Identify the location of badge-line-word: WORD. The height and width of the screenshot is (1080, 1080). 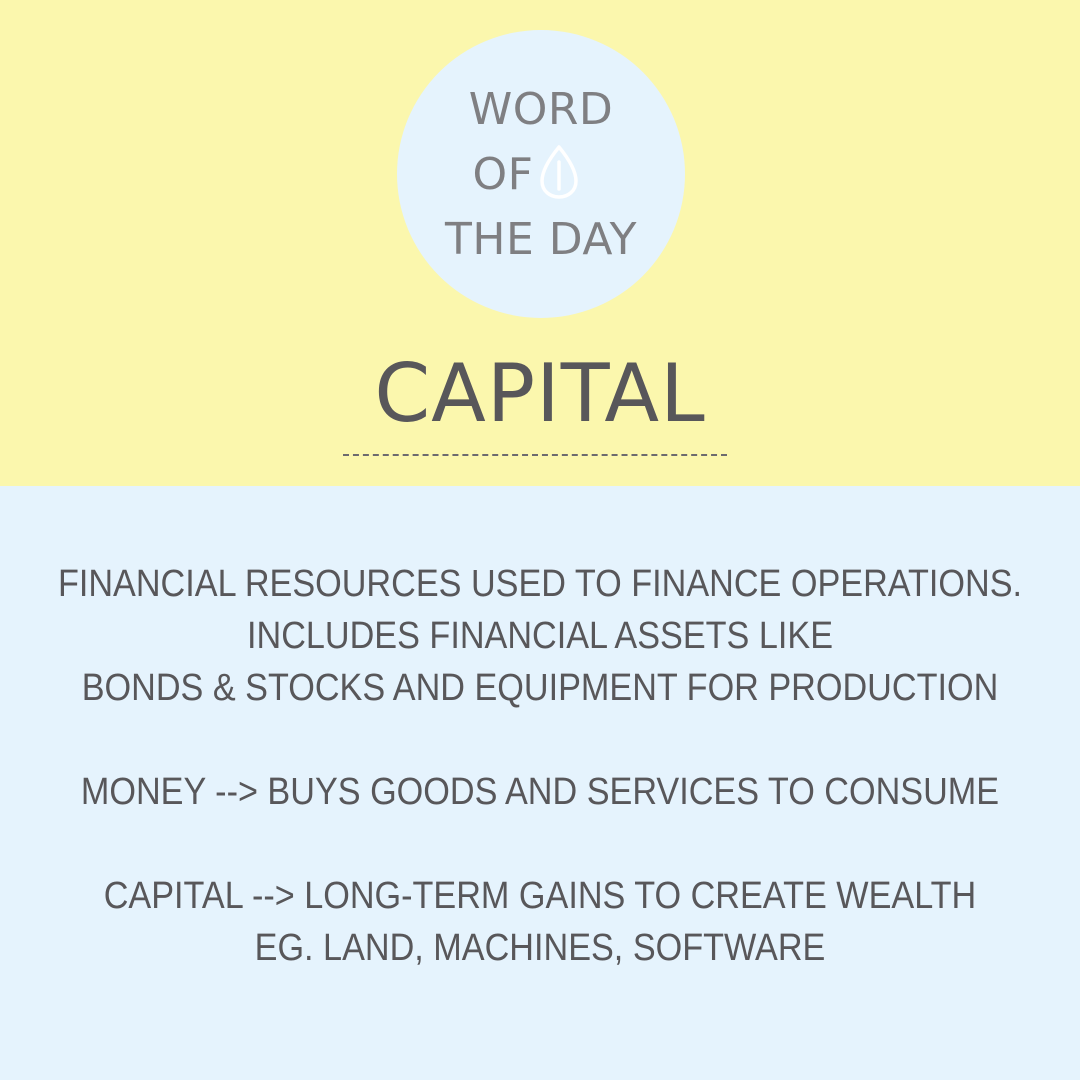
(541, 109).